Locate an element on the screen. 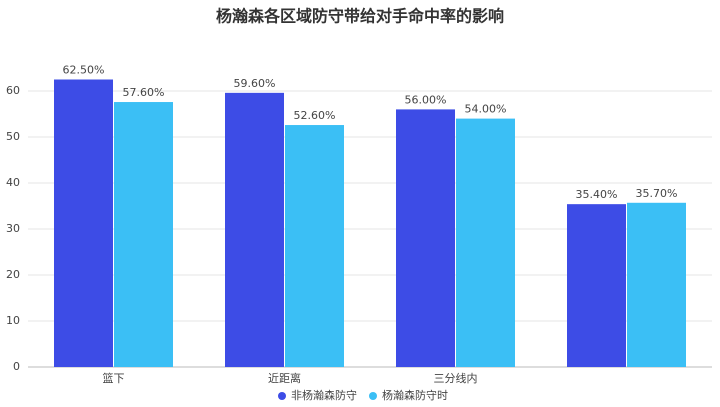 Image resolution: width=720 pixels, height=407 pixels. y-tick-label: 50 is located at coordinates (13, 136).